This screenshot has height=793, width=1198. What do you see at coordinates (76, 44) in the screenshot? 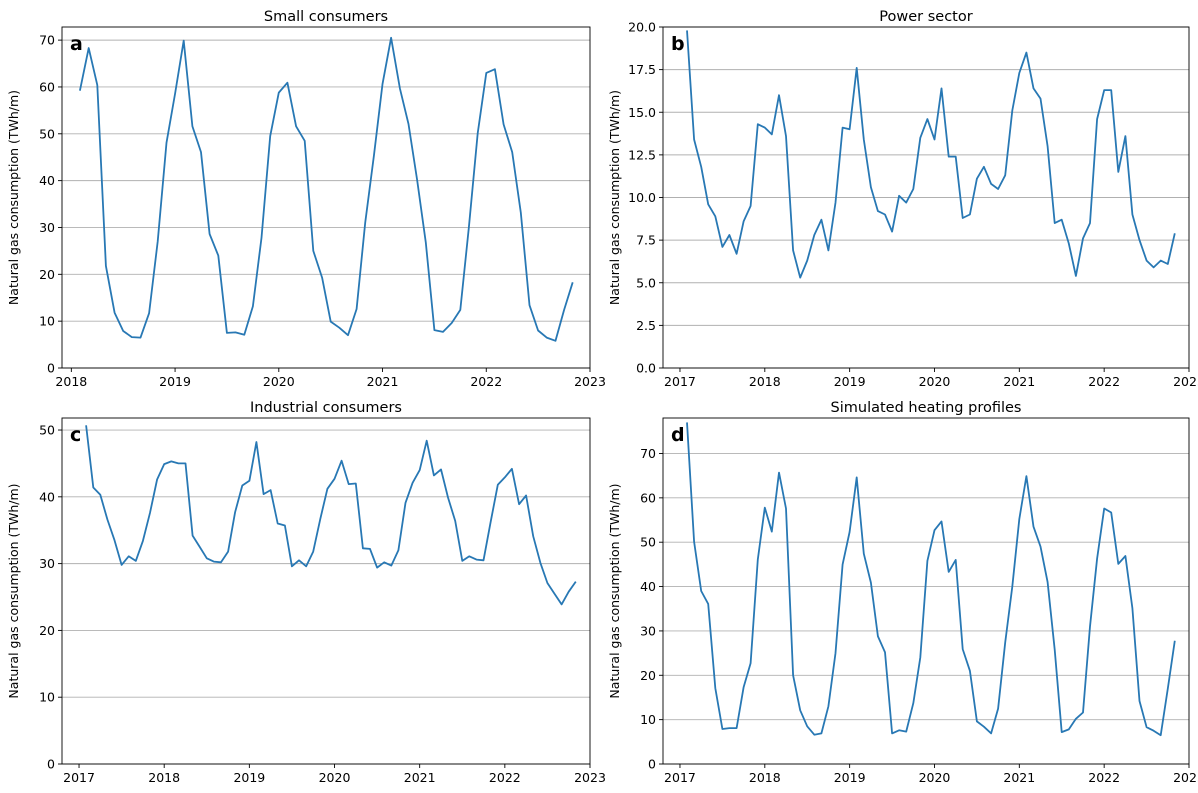
I see `panel-label: a` at bounding box center [76, 44].